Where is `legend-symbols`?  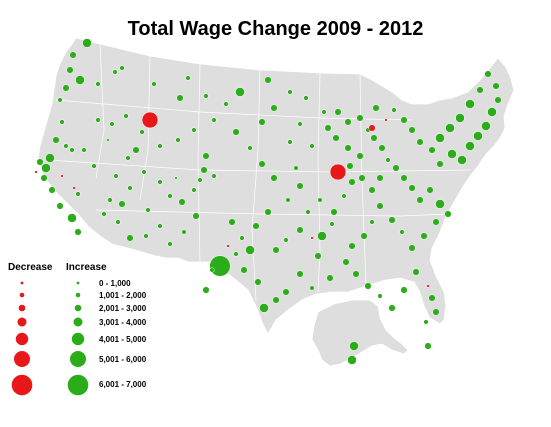
legend-symbols is located at coordinates (50, 338).